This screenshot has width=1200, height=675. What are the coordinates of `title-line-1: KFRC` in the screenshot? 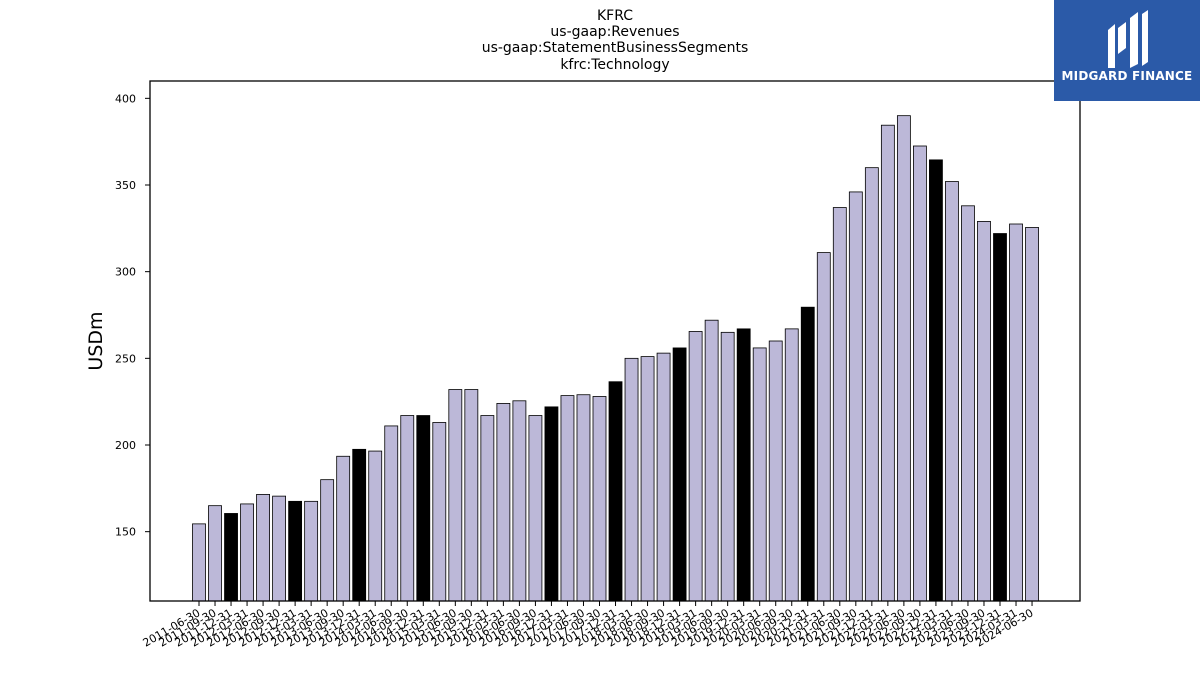 It's located at (615, 16).